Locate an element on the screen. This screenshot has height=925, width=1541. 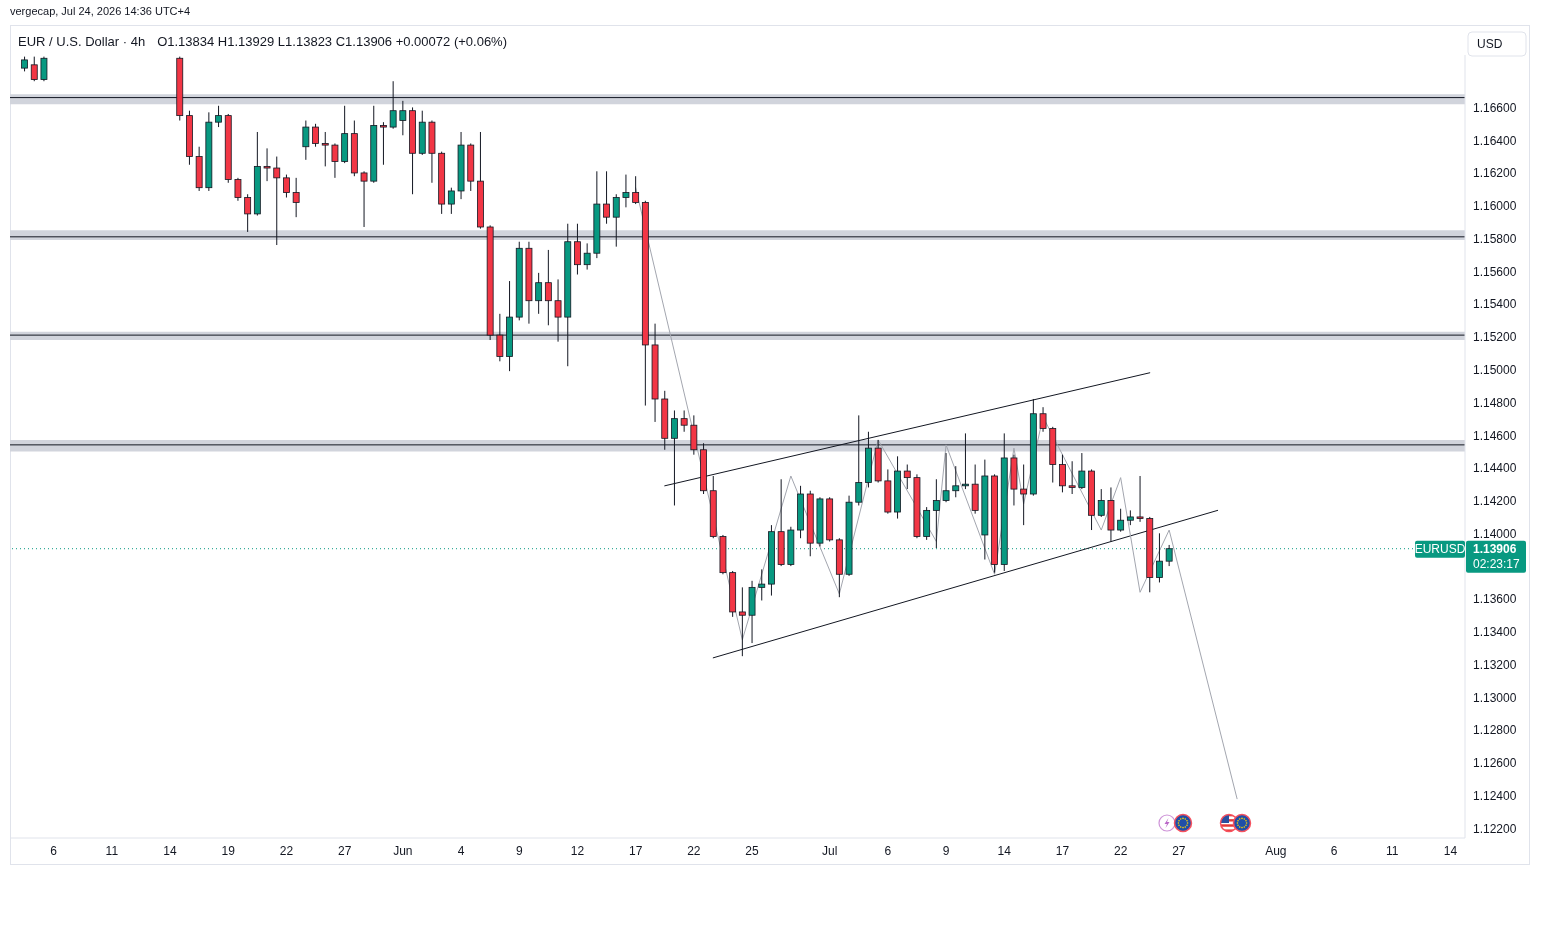
chart-subtitle: O1.13834 H1.13929 L1.13823 C1.13906 +0.00072 (+0.06%) is located at coordinates (332, 41).